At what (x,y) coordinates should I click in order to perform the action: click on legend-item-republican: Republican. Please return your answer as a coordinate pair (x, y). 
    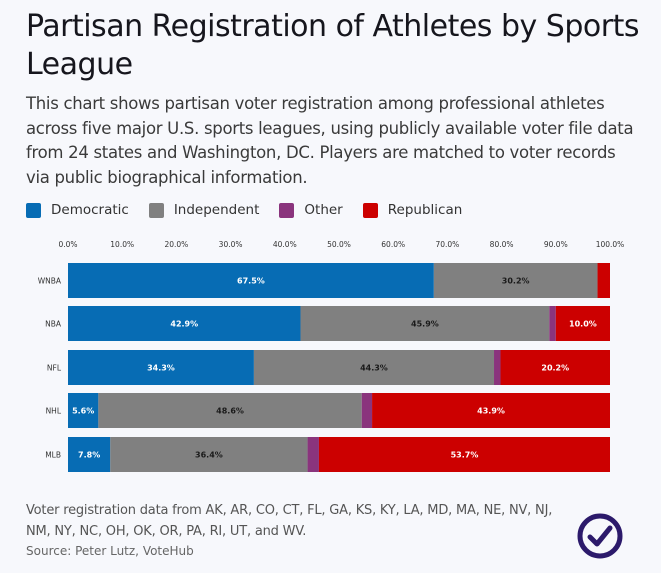
    Looking at the image, I should click on (412, 210).